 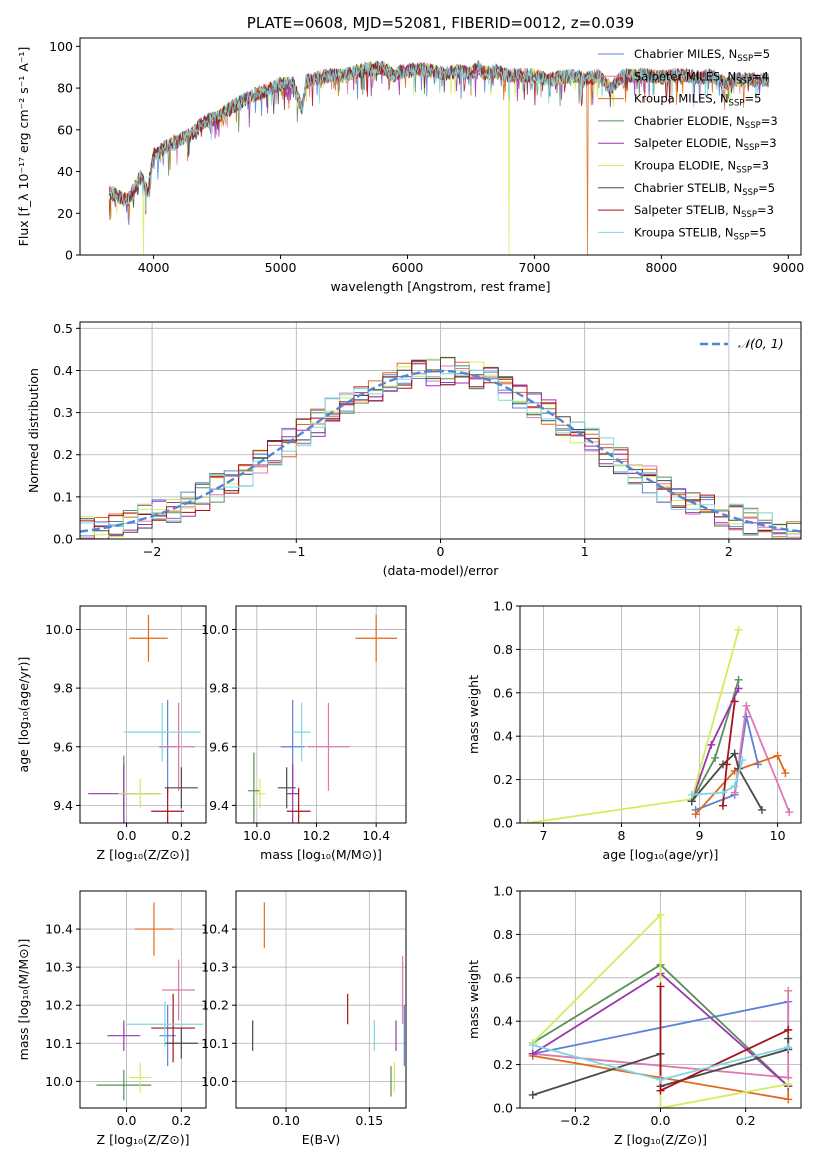 I want to click on y-axis-label: Flux [f_λ 10⁻¹⁷ erg cm⁻² s⁻¹ A⁻¹], so click(x=23, y=147).